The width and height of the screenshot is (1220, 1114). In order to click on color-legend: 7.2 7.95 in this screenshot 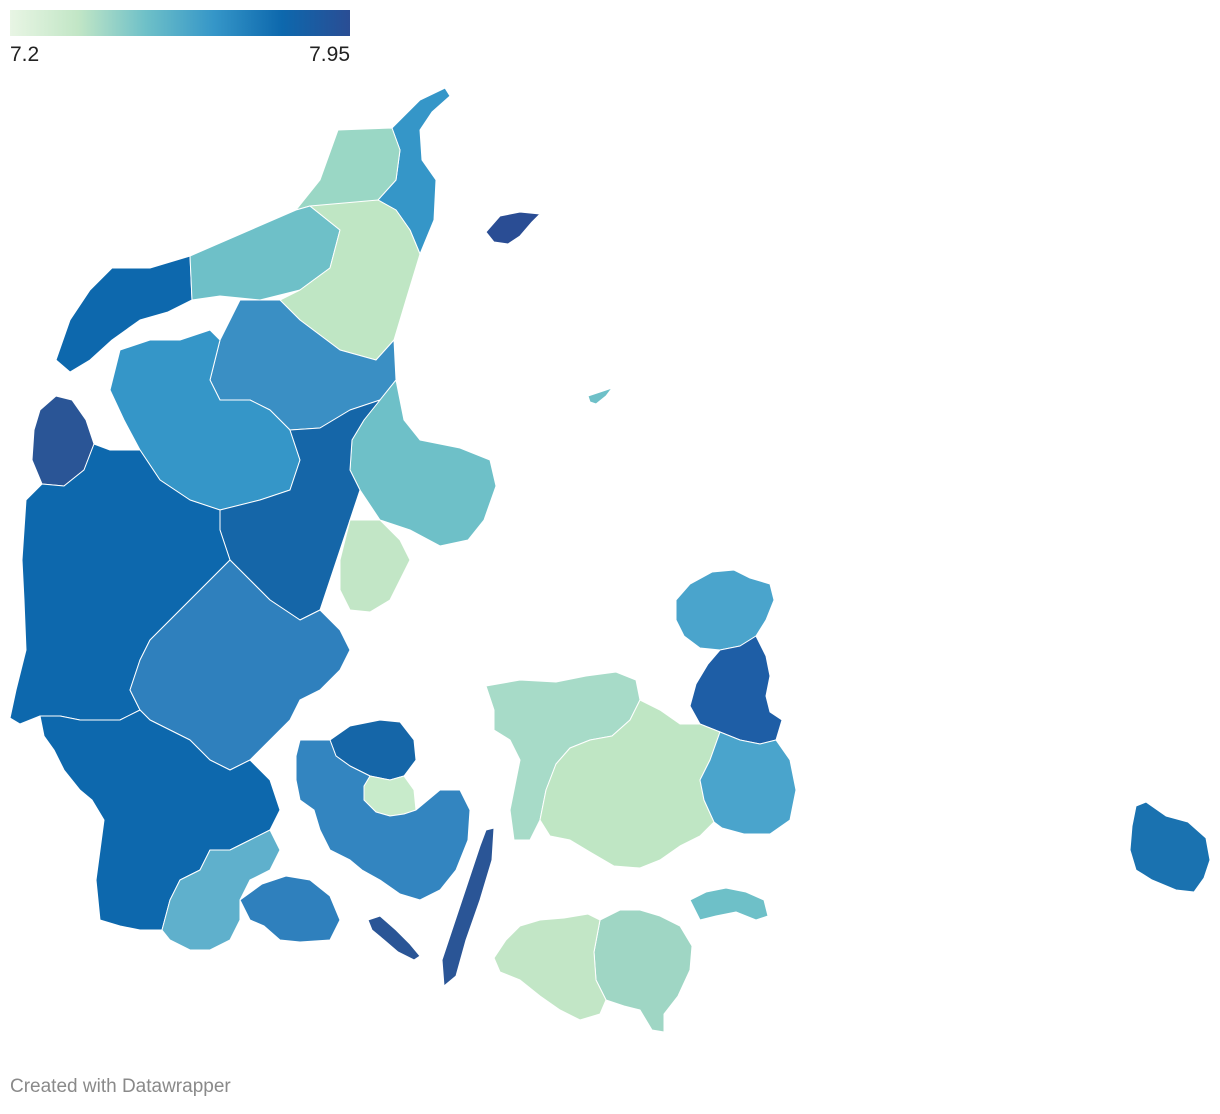, I will do `click(180, 40)`.